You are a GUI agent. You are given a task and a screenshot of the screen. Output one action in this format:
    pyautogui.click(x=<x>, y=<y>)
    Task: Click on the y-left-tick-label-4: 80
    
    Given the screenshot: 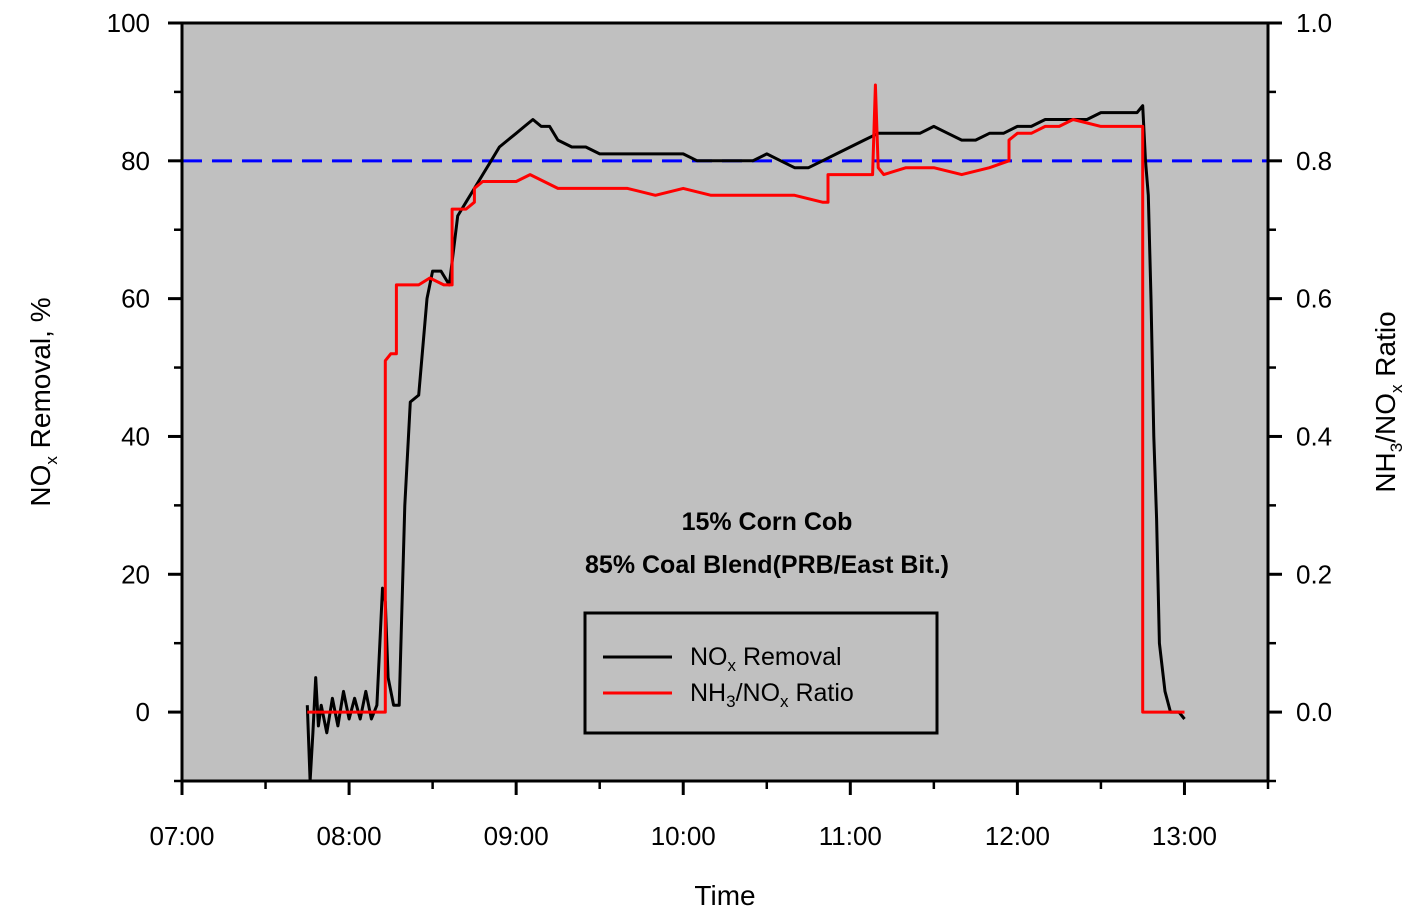 What is the action you would take?
    pyautogui.click(x=135, y=161)
    